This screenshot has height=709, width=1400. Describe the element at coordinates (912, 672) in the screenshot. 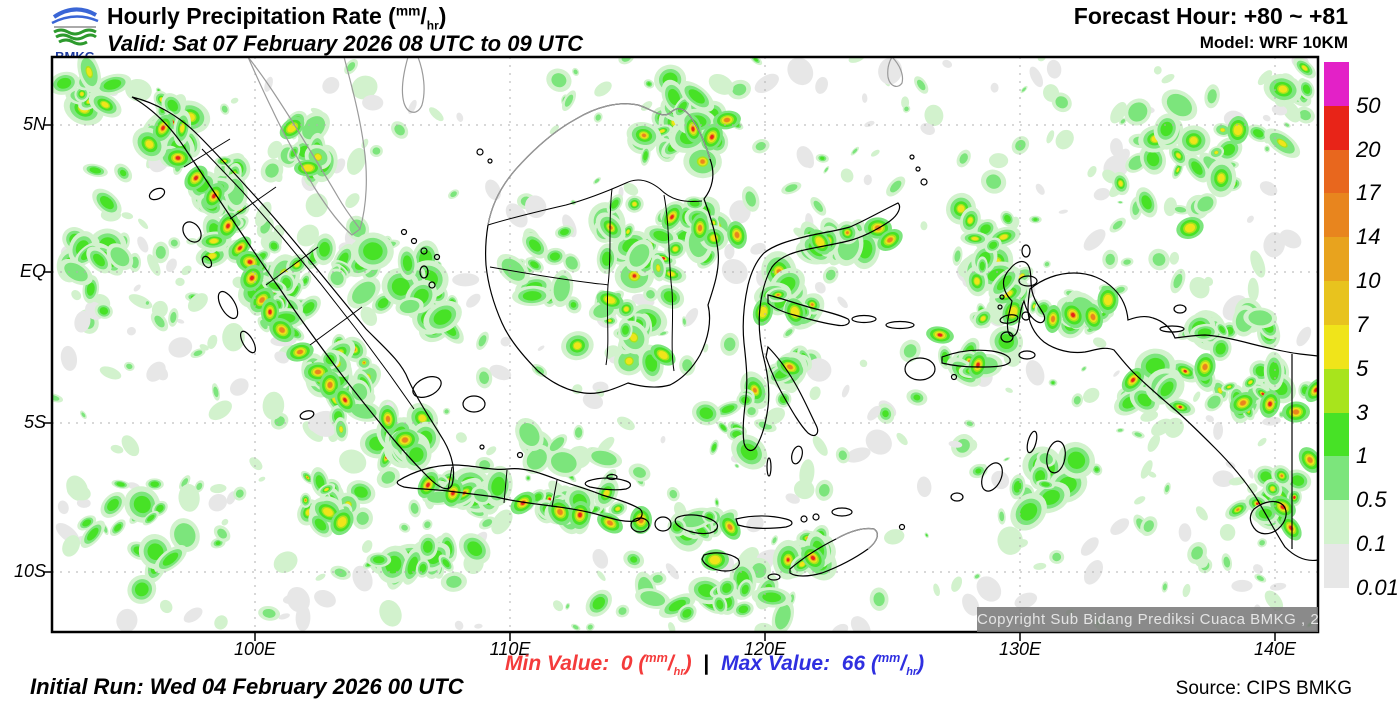

I see `max-unit-denominator: hr` at that location.